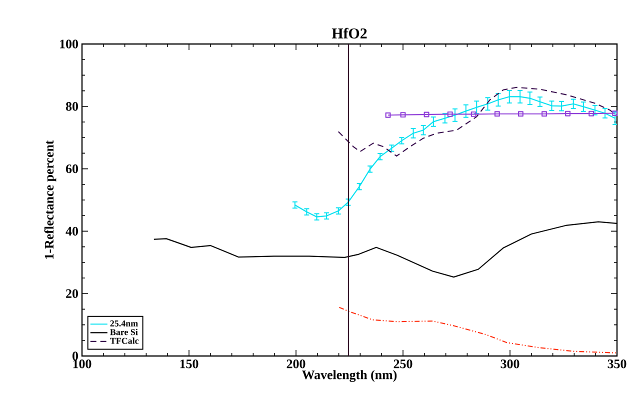  I want to click on y-tick-label: 60, so click(72, 169).